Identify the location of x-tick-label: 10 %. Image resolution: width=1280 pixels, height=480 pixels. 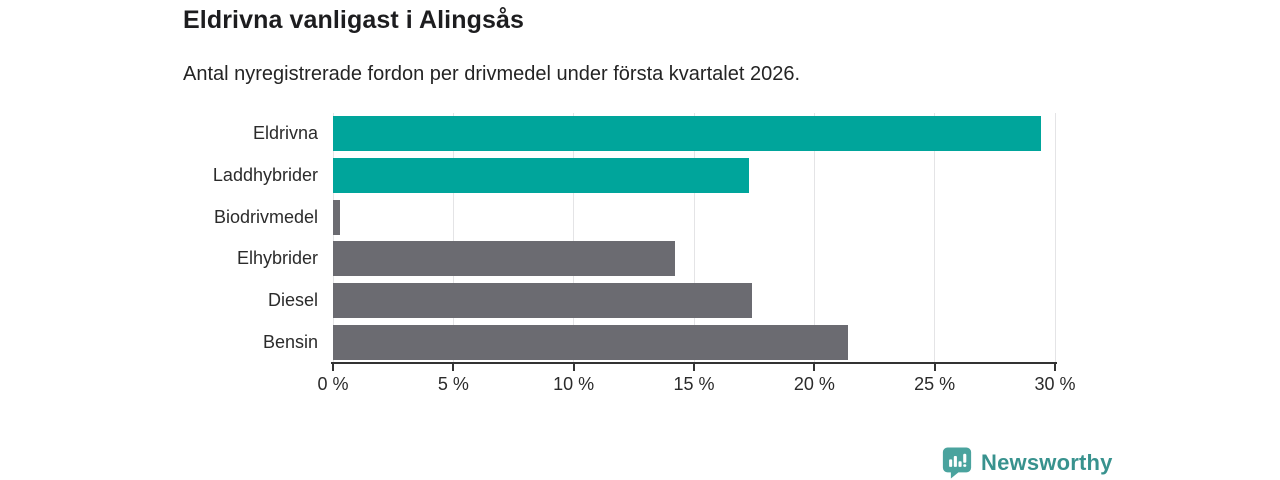
(574, 384).